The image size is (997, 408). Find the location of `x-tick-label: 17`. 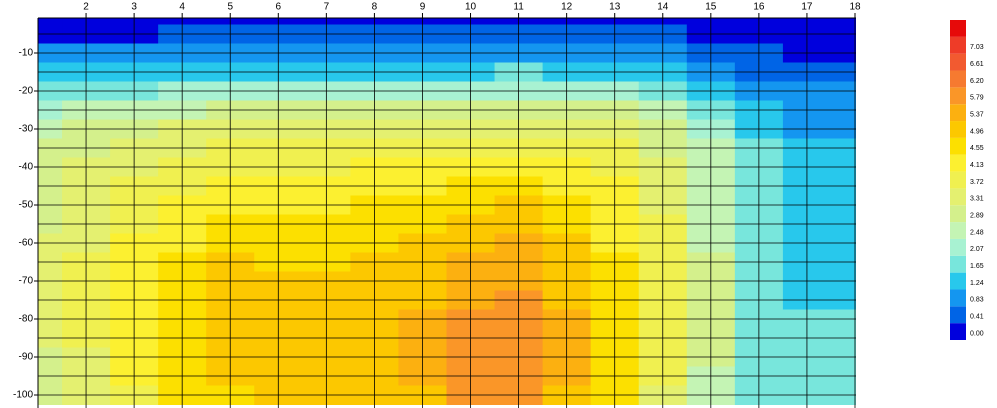

x-tick-label: 17 is located at coordinates (807, 7).